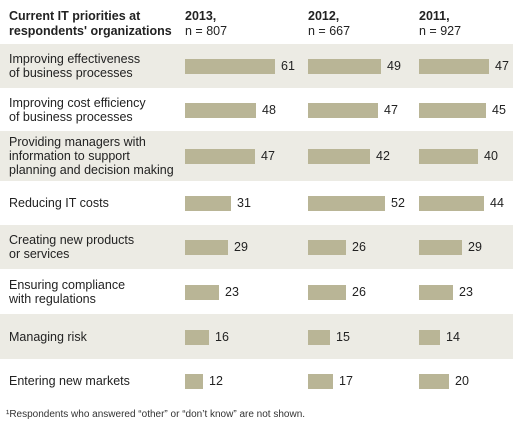 This screenshot has width=520, height=430. Describe the element at coordinates (440, 31) in the screenshot. I see `sample-size: n = 927` at that location.